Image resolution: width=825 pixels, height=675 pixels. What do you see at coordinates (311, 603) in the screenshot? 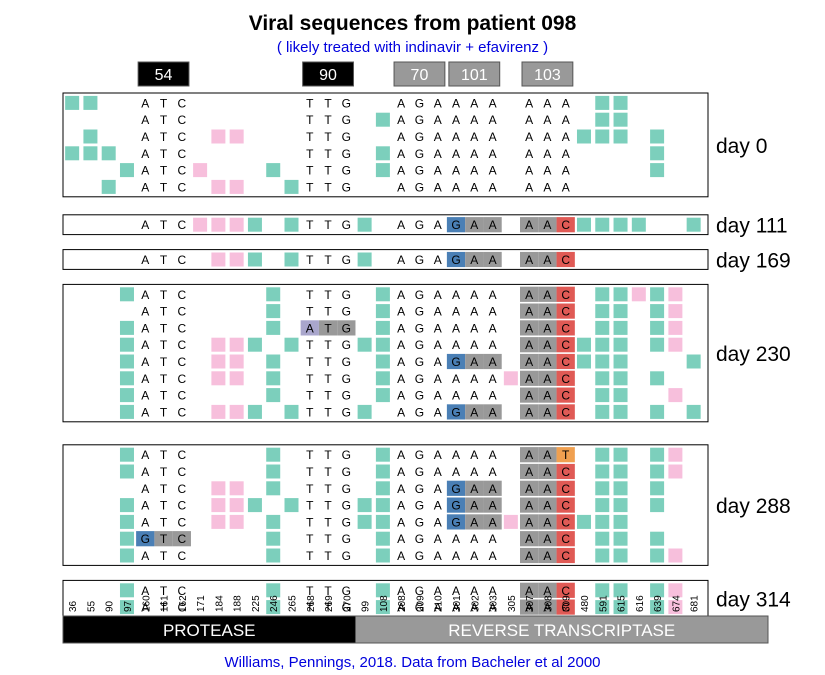
I see `position-tick-label: 268` at bounding box center [311, 603].